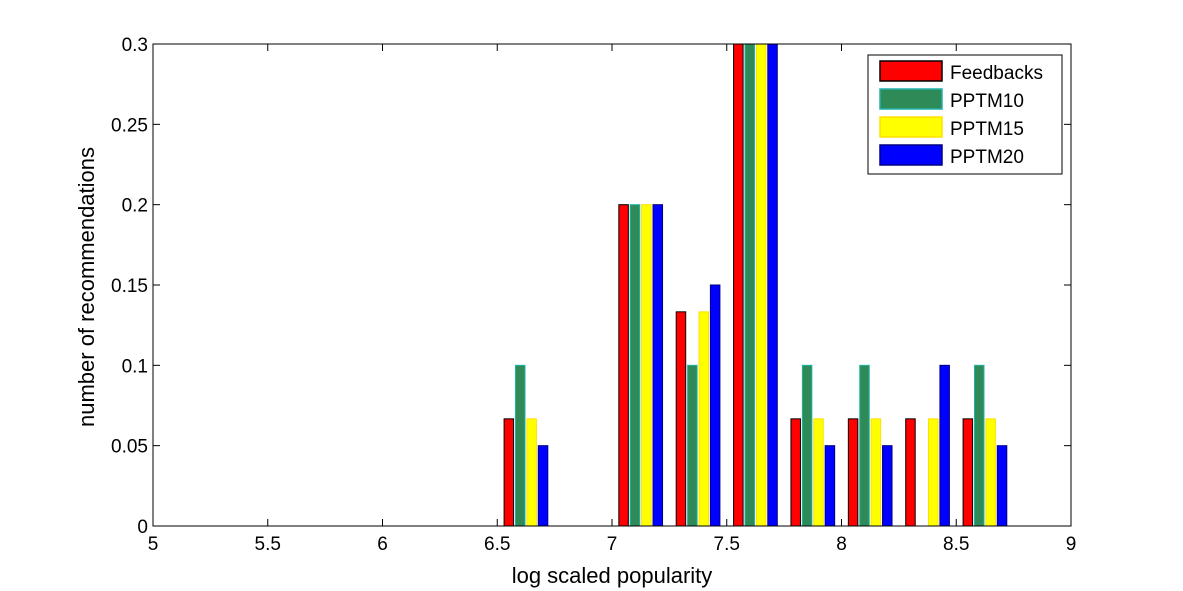 The image size is (1183, 591). Describe the element at coordinates (135, 45) in the screenshot. I see `y-tick-label: 0.3` at that location.